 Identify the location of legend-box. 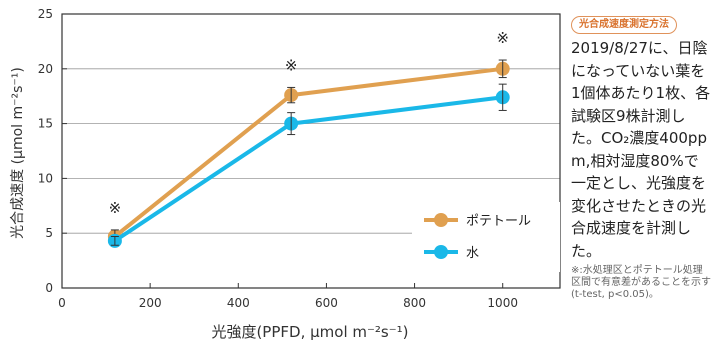
(486, 237).